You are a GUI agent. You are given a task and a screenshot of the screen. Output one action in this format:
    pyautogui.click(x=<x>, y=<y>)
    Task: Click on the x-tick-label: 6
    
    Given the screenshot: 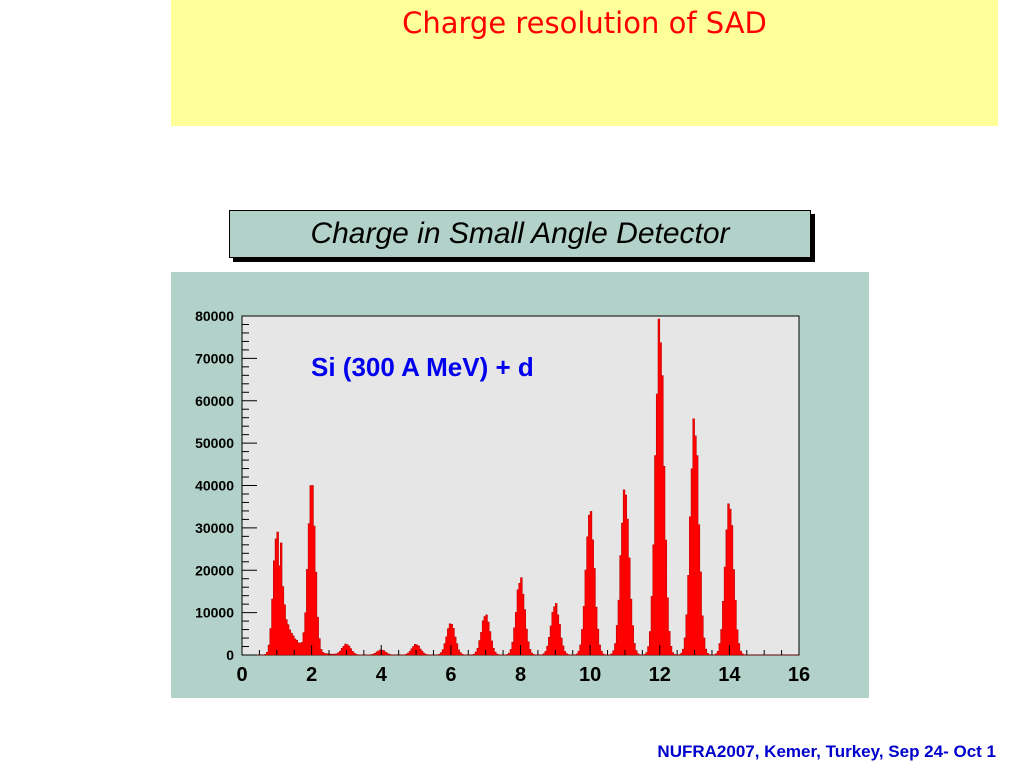 What is the action you would take?
    pyautogui.click(x=450, y=675)
    